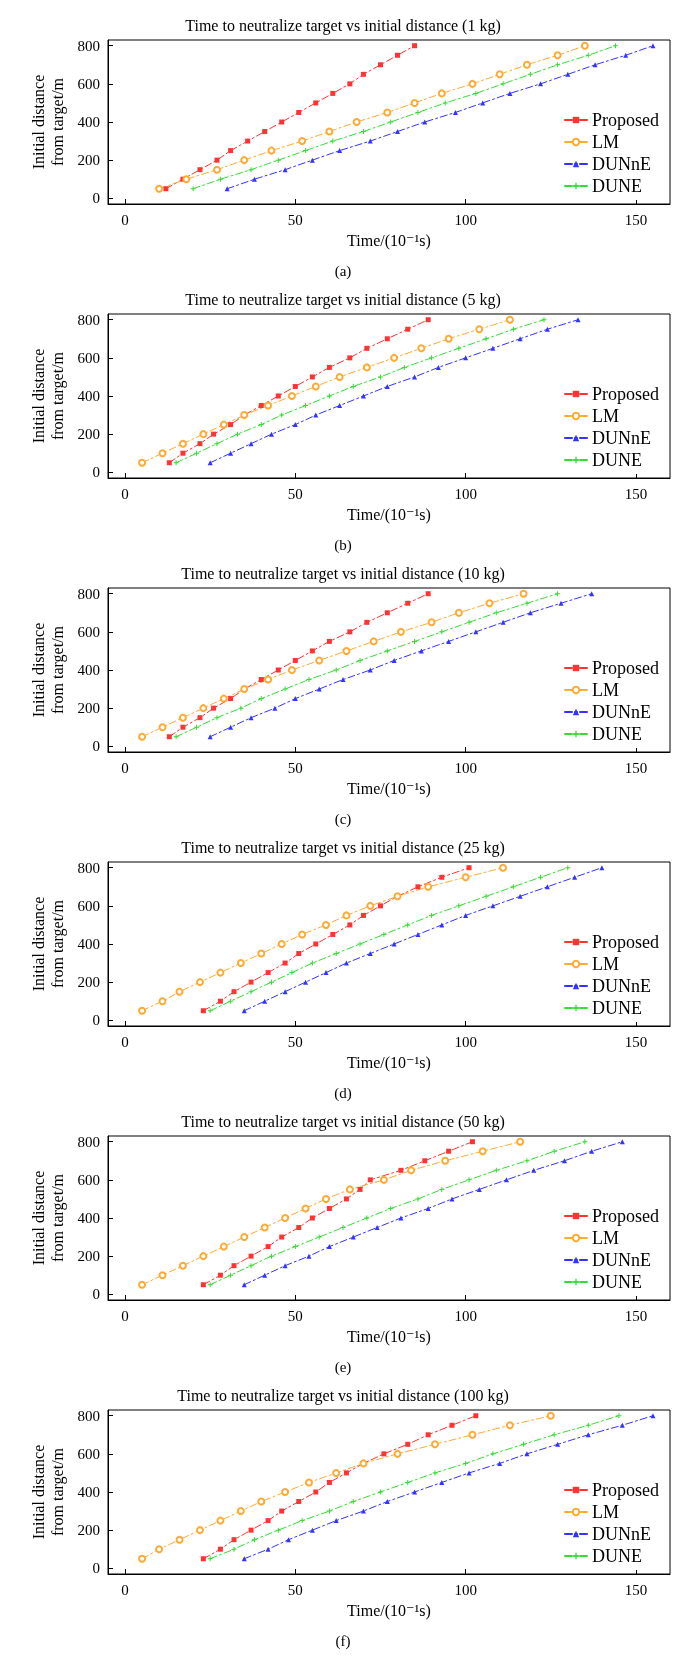 Image resolution: width=686 pixels, height=1662 pixels. Describe the element at coordinates (636, 1589) in the screenshot. I see `x-tick-label: 150` at that location.